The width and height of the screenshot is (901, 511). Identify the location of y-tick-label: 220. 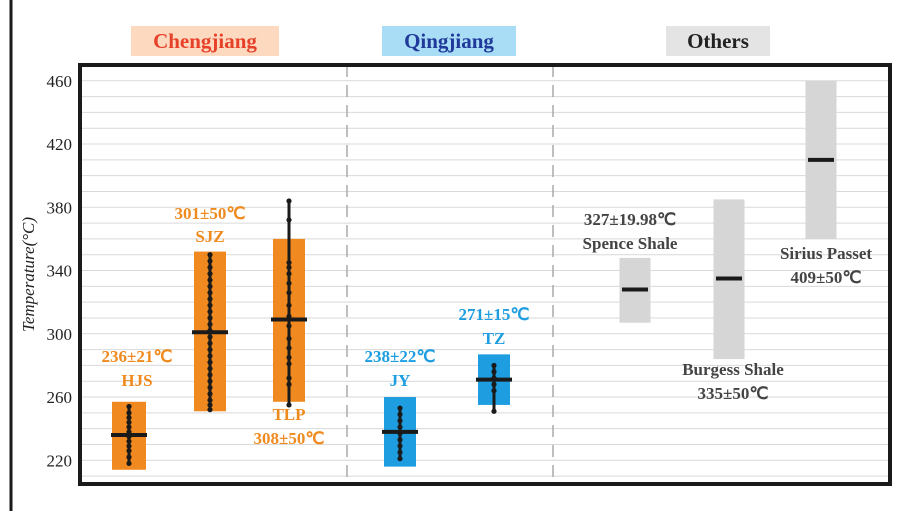
(60, 460).